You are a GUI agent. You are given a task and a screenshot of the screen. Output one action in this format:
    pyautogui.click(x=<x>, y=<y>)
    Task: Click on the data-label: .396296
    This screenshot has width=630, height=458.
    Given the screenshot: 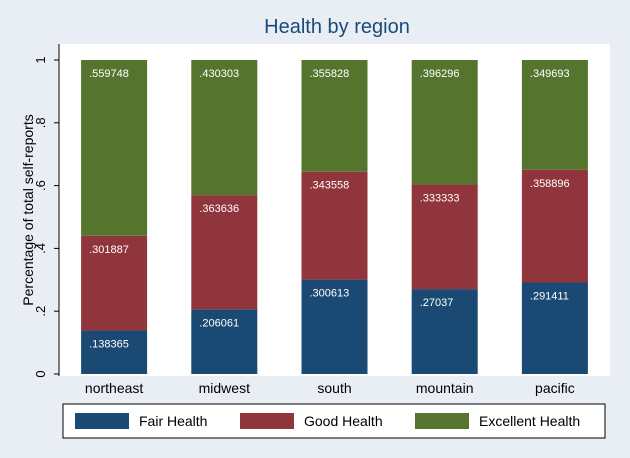 What is the action you would take?
    pyautogui.click(x=440, y=74)
    